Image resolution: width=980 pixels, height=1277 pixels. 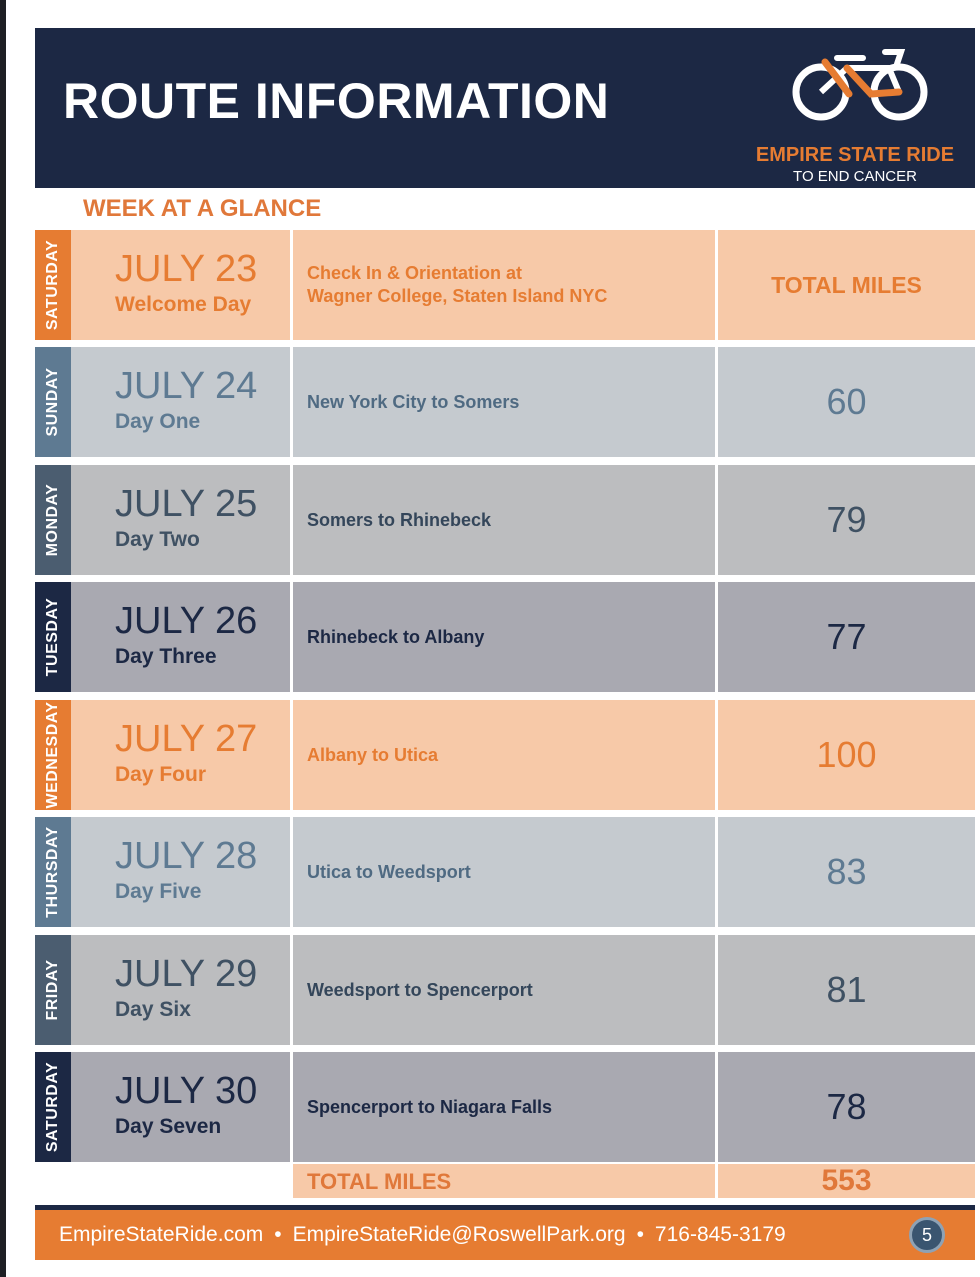 I want to click on day-label: Day Two, so click(x=157, y=539).